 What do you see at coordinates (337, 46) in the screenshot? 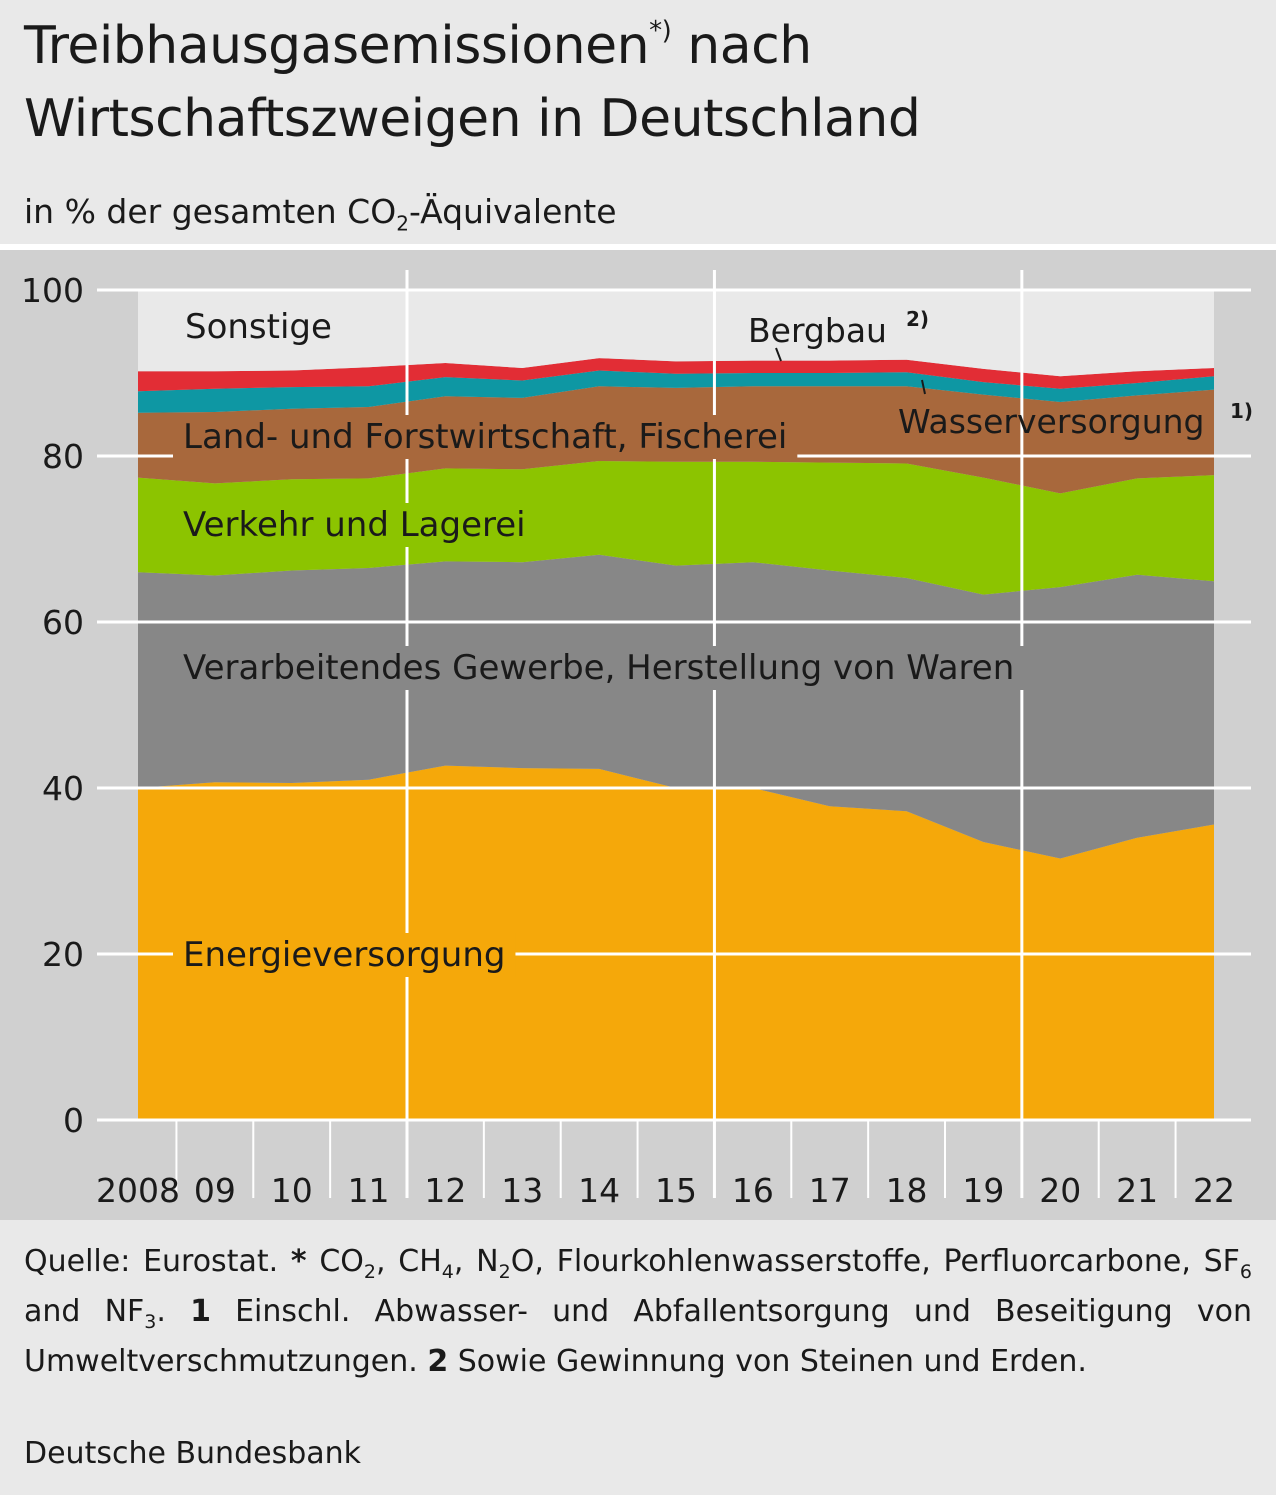
I see `title-line1: Treibhausgasemissionen` at bounding box center [337, 46].